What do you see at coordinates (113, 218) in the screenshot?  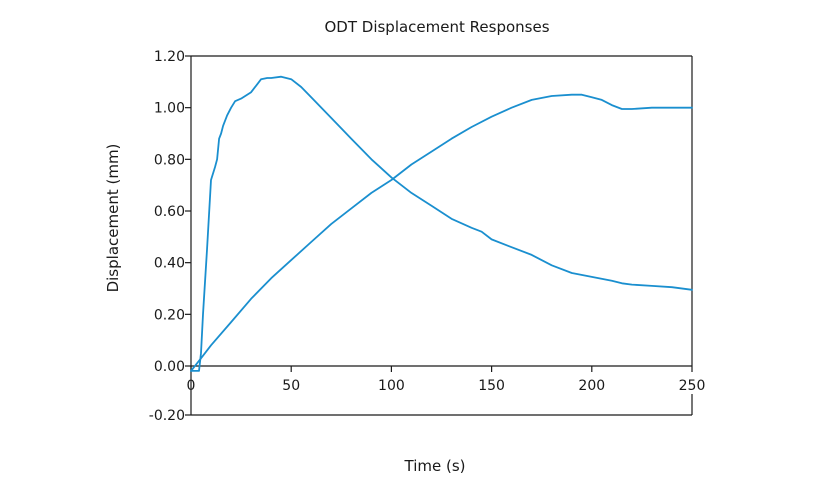 I see `y-axis-title: Displacement (mm)` at bounding box center [113, 218].